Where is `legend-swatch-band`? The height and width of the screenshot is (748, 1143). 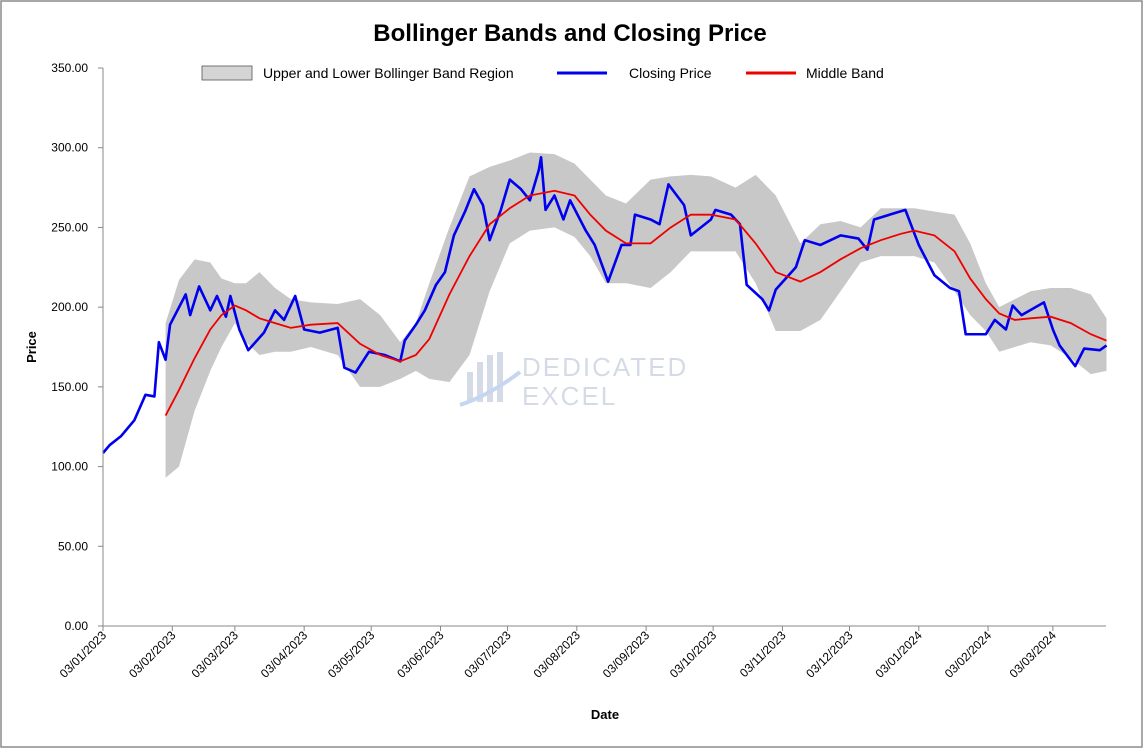
legend-swatch-band is located at coordinates (227, 73).